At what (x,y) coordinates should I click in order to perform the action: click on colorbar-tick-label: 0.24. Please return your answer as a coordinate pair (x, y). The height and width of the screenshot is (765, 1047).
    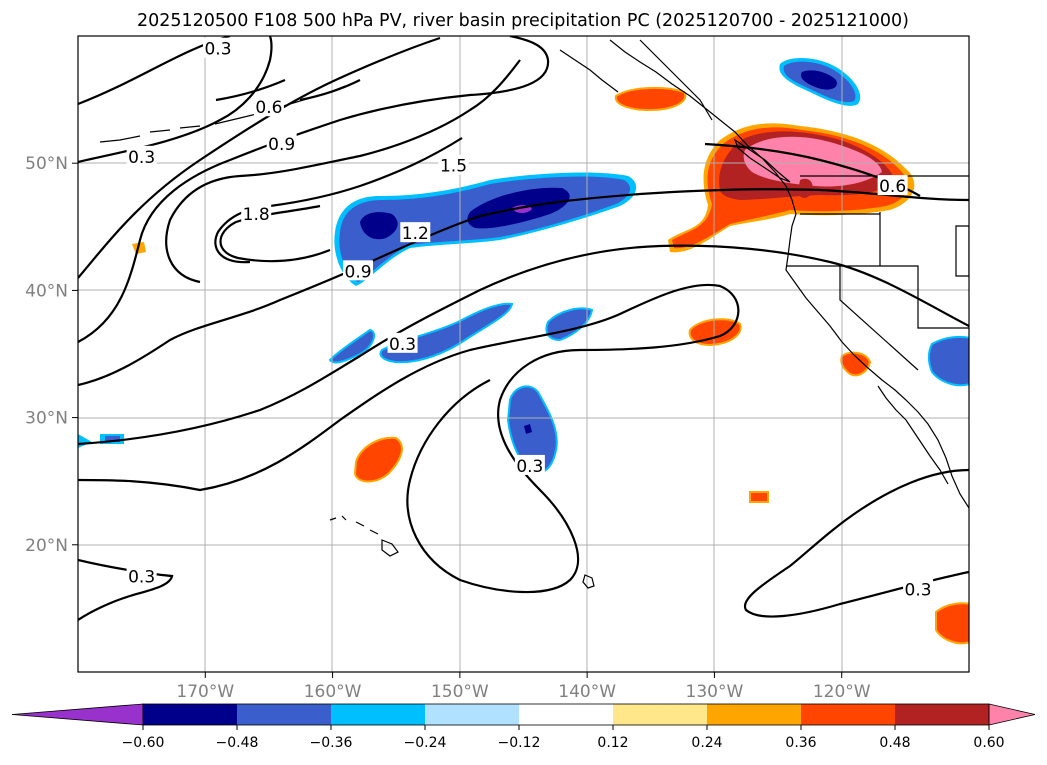
    Looking at the image, I should click on (706, 743).